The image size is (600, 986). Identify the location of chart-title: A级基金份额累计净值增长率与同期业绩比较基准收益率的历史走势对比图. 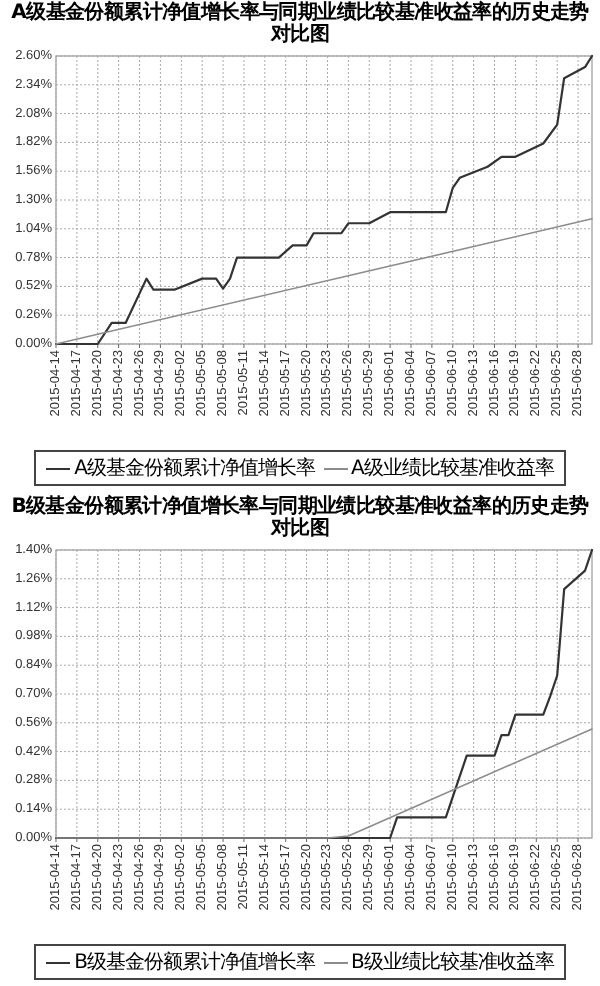
(300, 24).